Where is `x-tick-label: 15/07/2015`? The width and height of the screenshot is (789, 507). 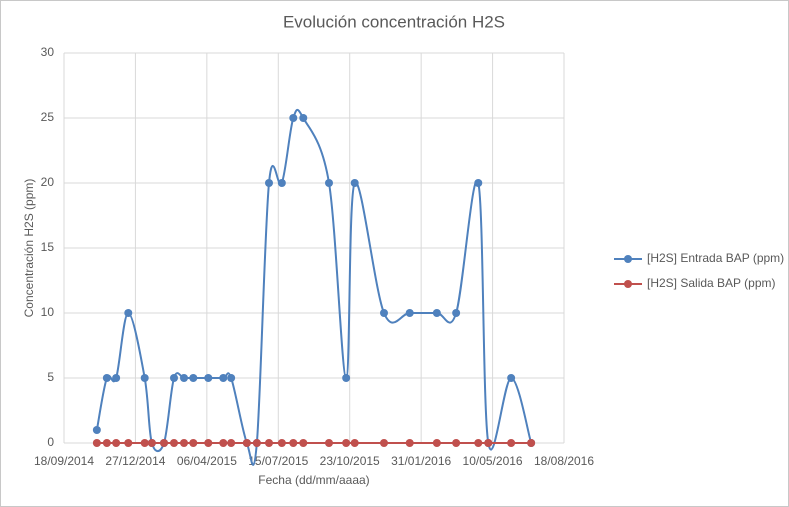
x-tick-label: 15/07/2015 is located at coordinates (278, 461).